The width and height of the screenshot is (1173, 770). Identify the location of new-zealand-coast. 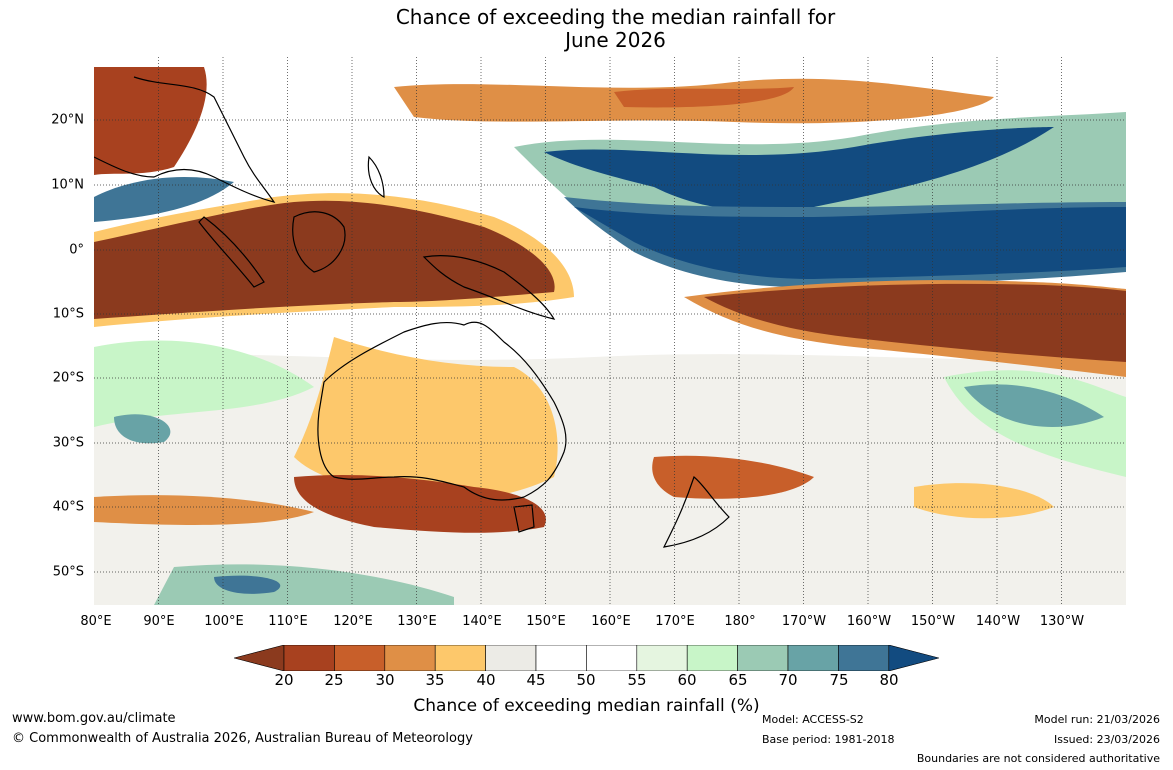
(696, 511).